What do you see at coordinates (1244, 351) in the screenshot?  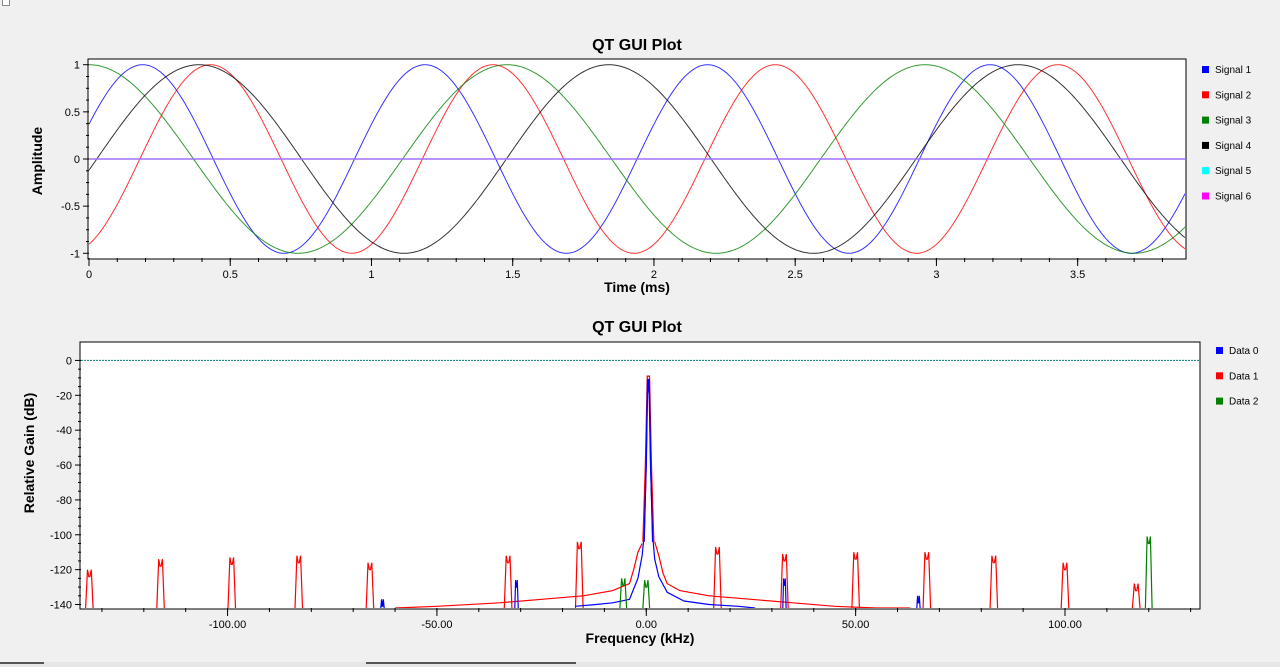 I see `legend-entry: Data 0` at bounding box center [1244, 351].